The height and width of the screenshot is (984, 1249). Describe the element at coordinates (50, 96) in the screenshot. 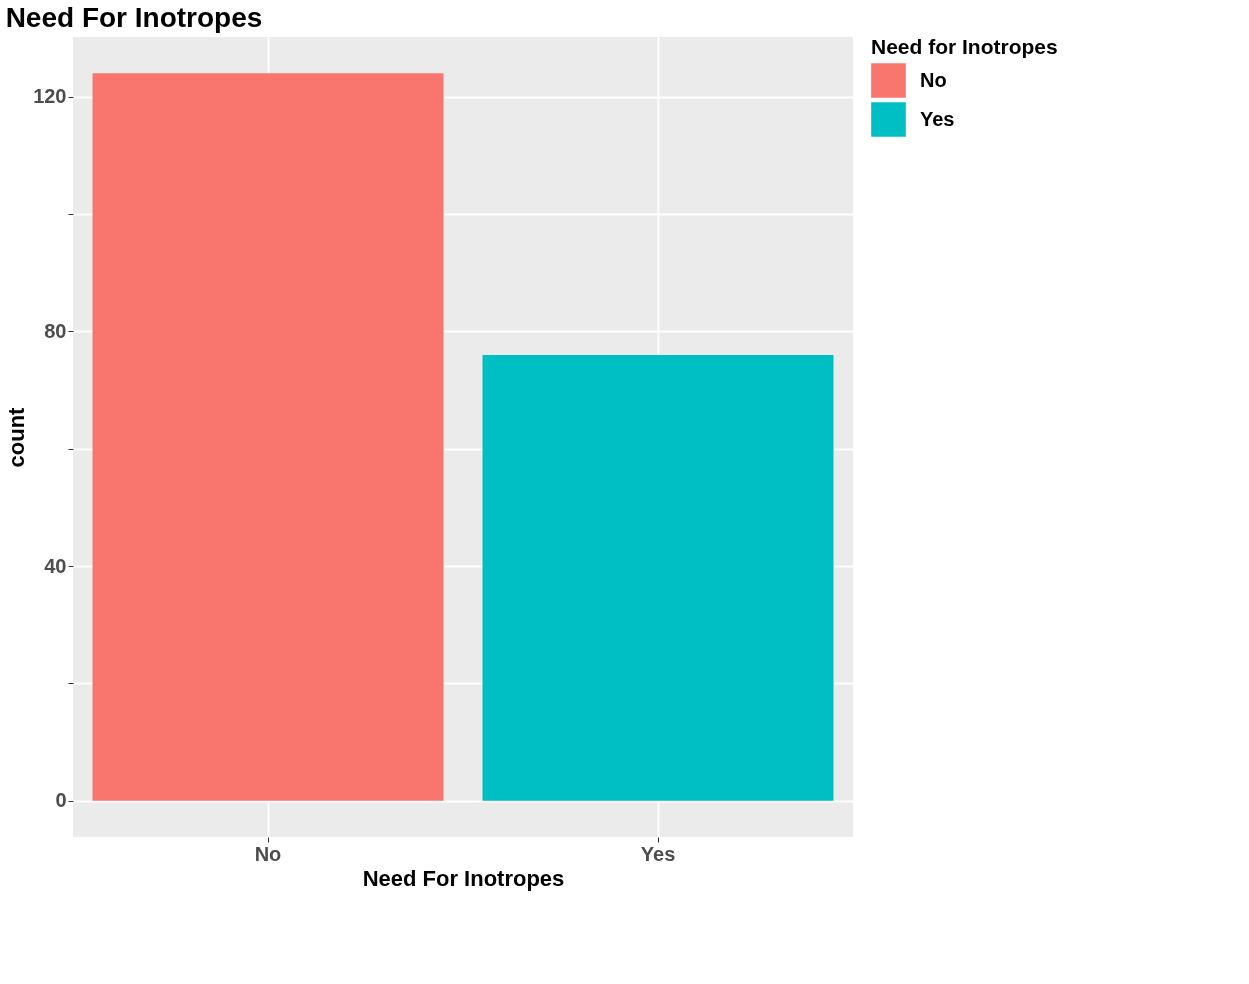

I see `y-tick-label: 120` at that location.